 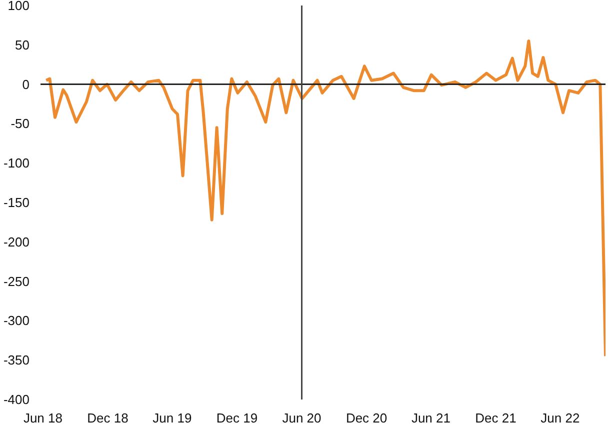 I want to click on x-tick-label: Jun 22, so click(x=560, y=418).